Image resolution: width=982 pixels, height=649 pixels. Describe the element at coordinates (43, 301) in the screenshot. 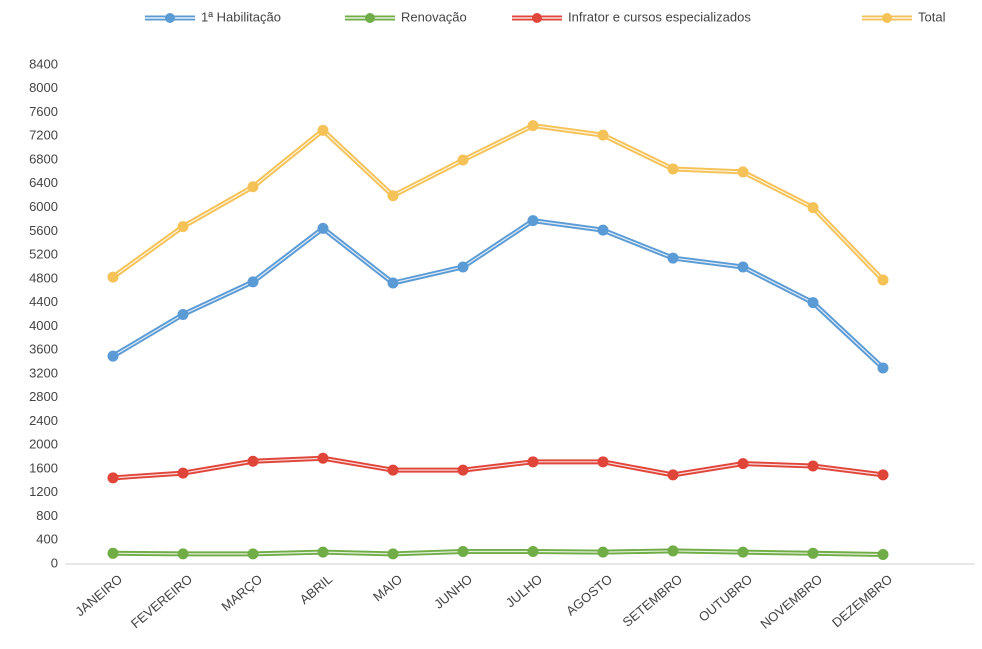

I see `y-tick-label: 4400` at that location.